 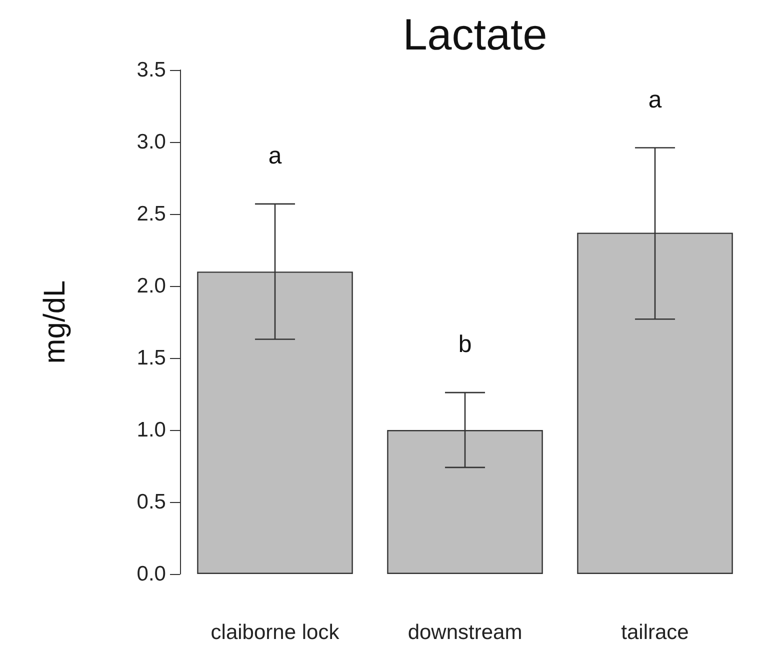 I want to click on chart-title: Lactate, so click(x=475, y=35).